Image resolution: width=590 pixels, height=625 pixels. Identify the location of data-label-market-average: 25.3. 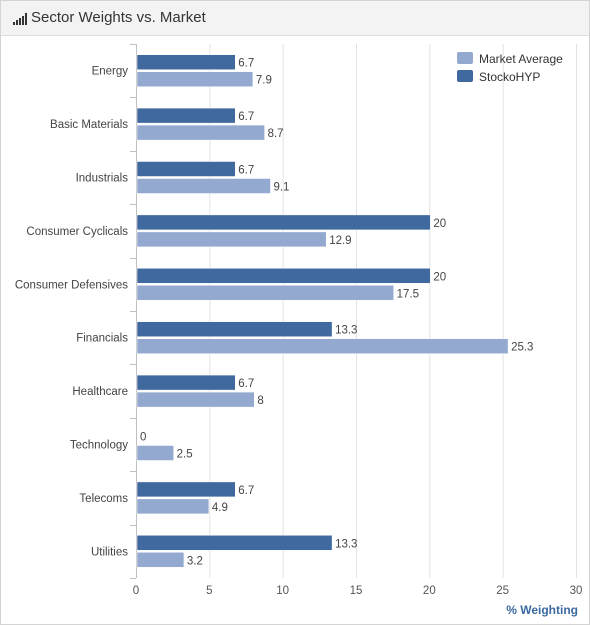
(522, 348).